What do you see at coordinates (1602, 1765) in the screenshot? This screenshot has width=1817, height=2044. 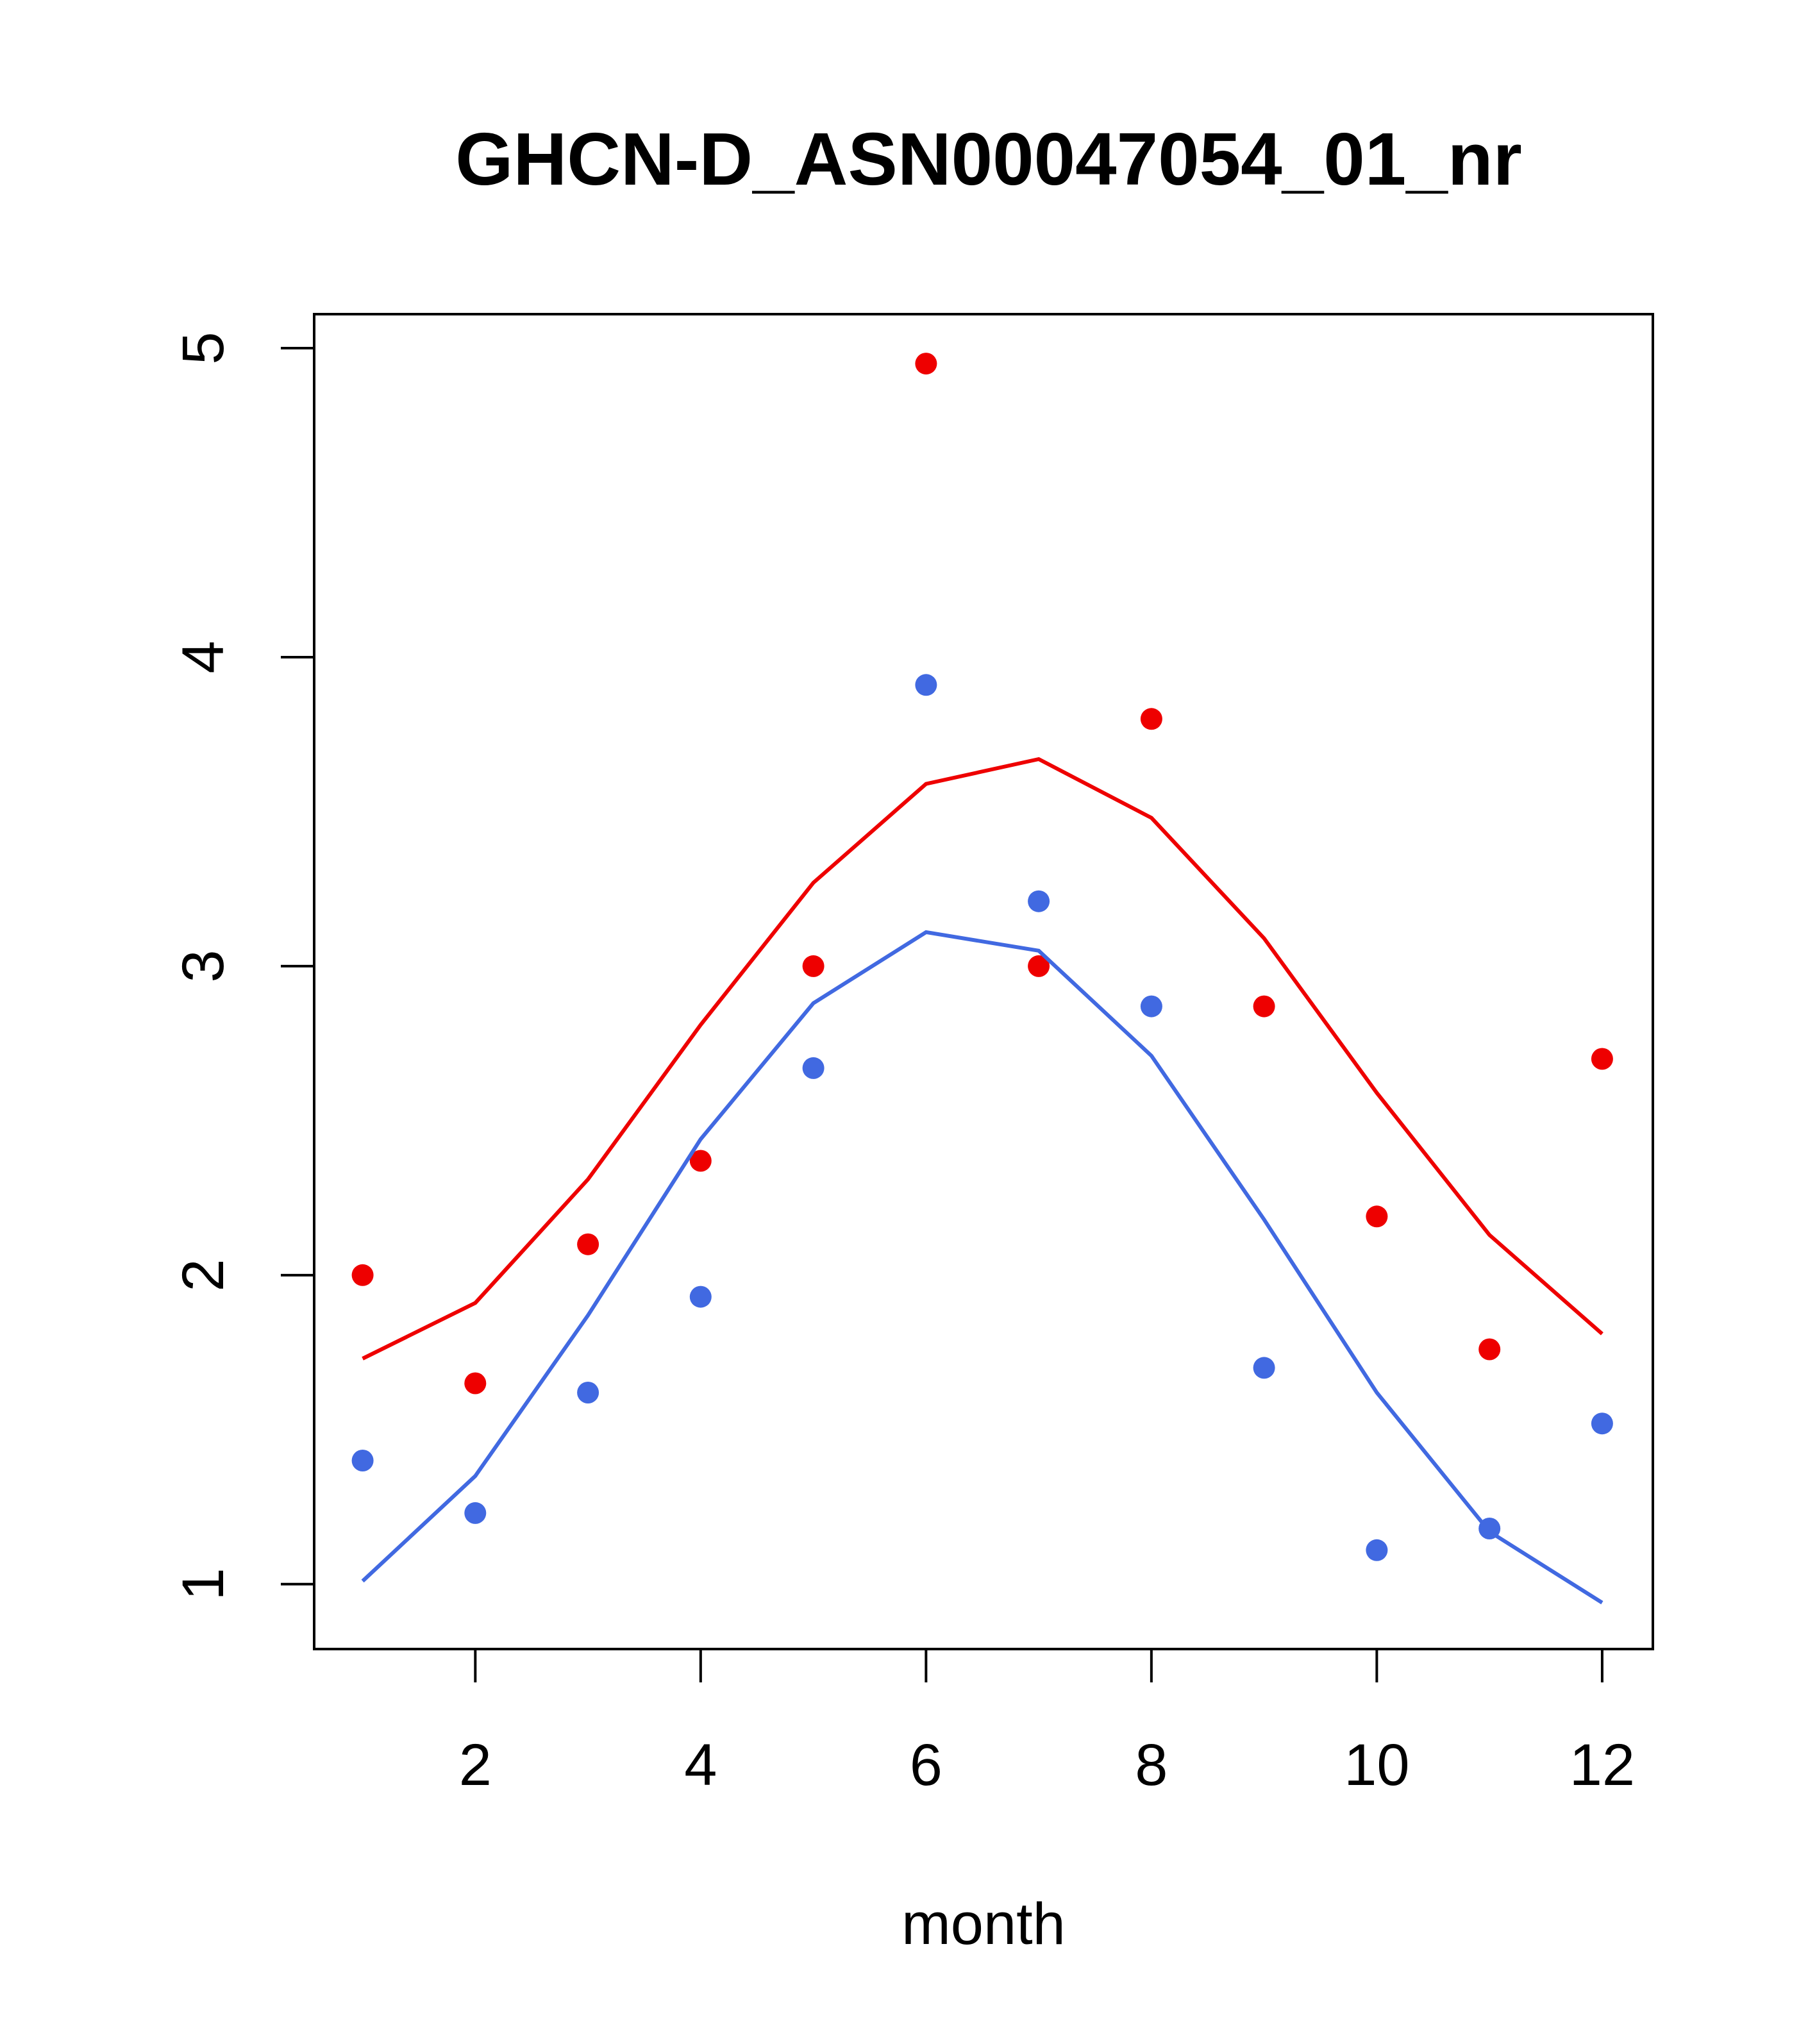 I see `x-tick-label: 12` at bounding box center [1602, 1765].